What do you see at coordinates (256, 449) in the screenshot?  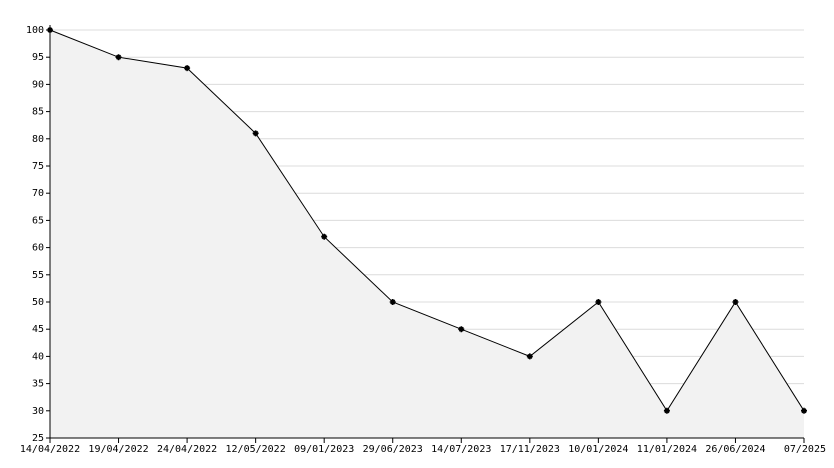 I see `x-tick-label: 12/05/2022` at bounding box center [256, 449].